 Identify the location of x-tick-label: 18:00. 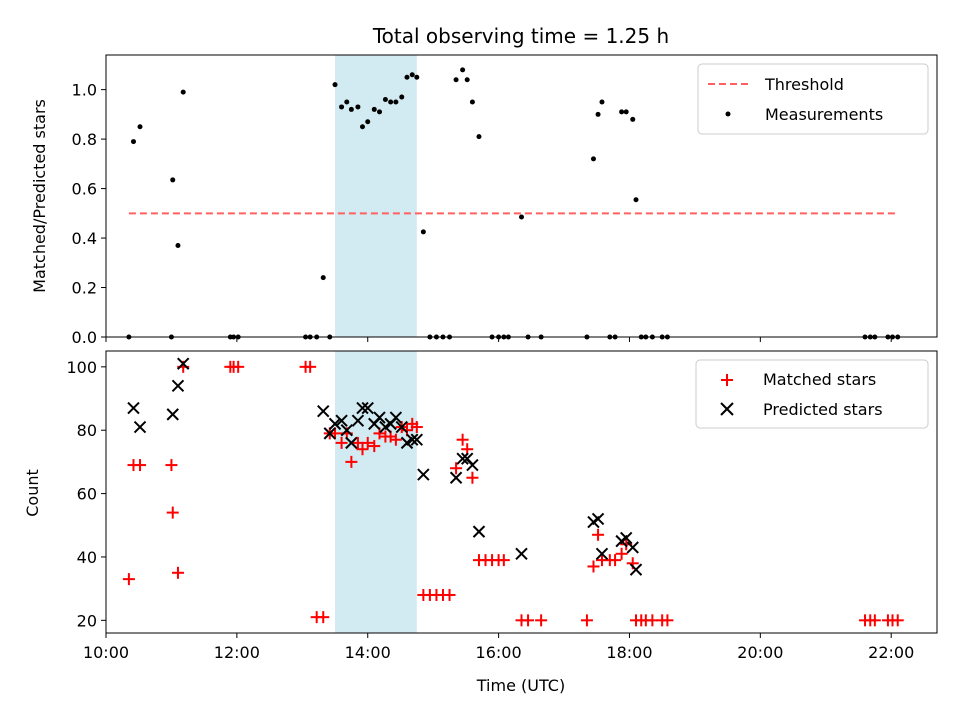
(629, 652).